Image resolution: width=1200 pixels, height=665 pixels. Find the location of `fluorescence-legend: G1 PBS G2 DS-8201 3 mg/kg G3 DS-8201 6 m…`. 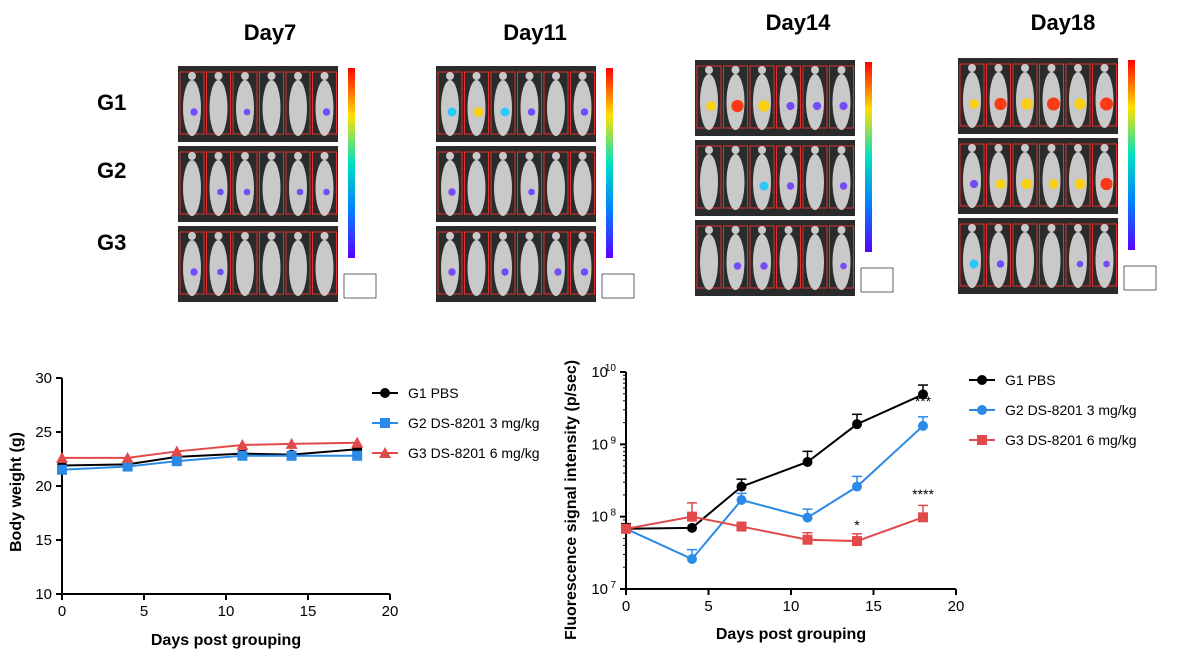

fluorescence-legend: G1 PBS G2 DS-8201 3 mg/kg G3 DS-8201 6 m… is located at coordinates (1052, 410).